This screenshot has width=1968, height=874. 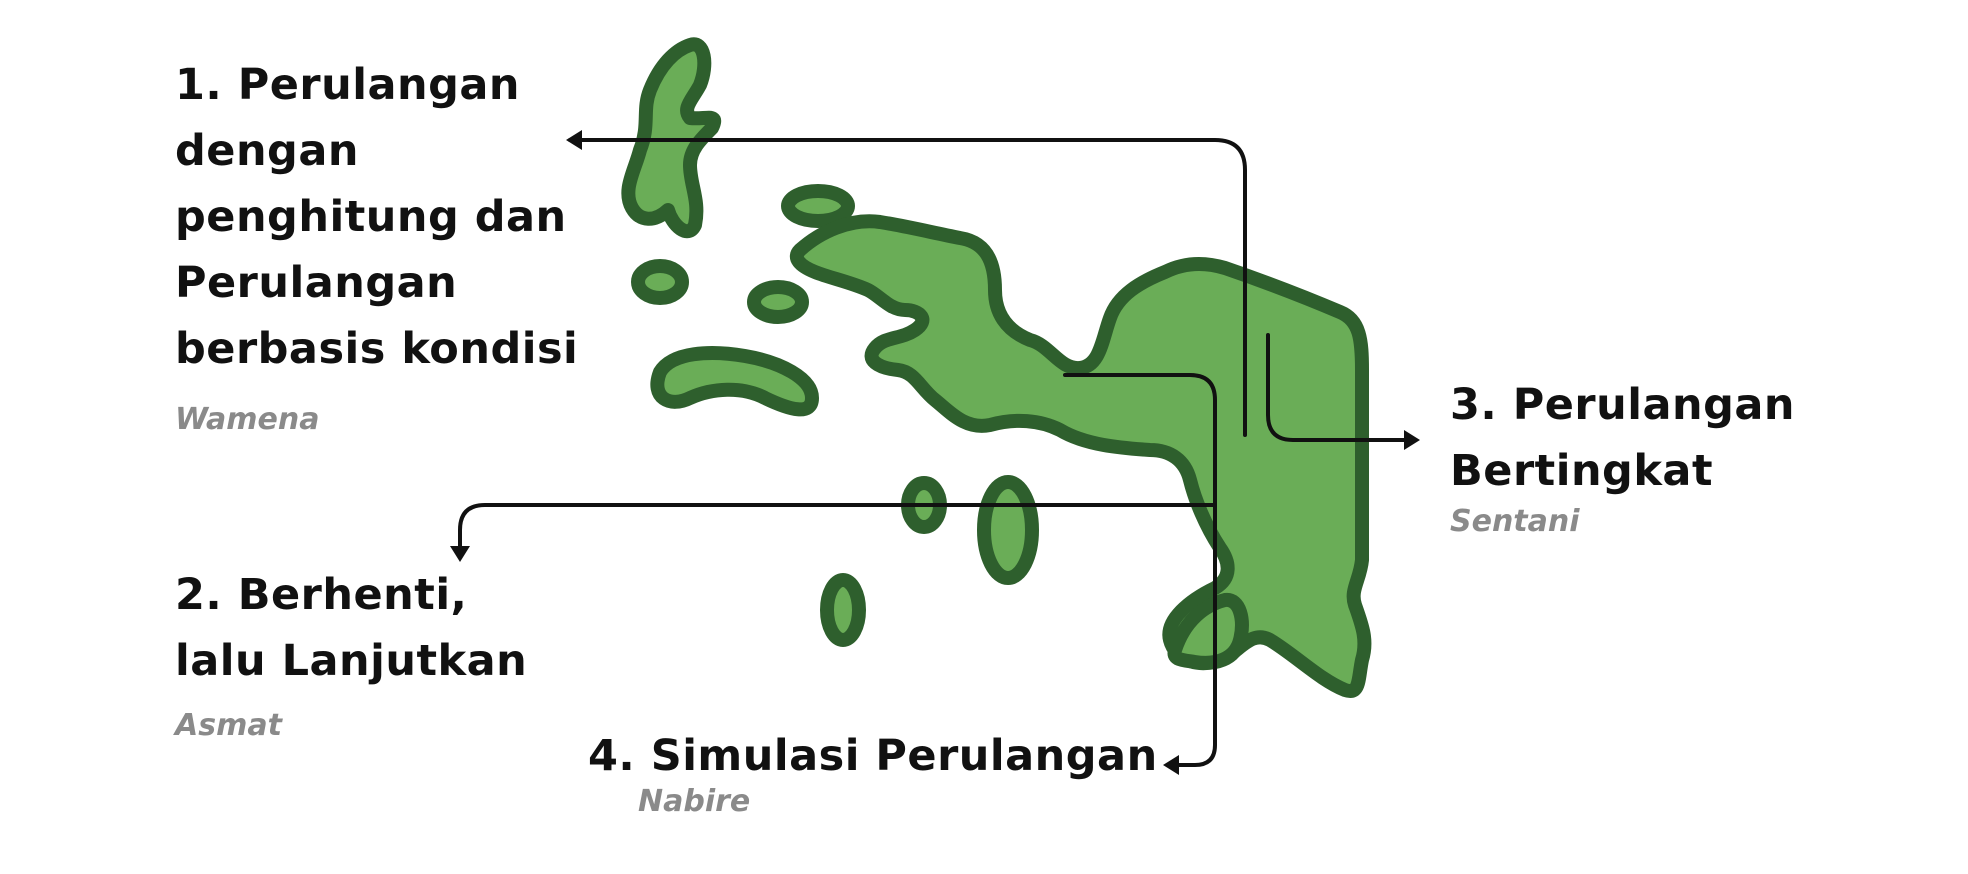 I want to click on island-misool, so click(x=734, y=381).